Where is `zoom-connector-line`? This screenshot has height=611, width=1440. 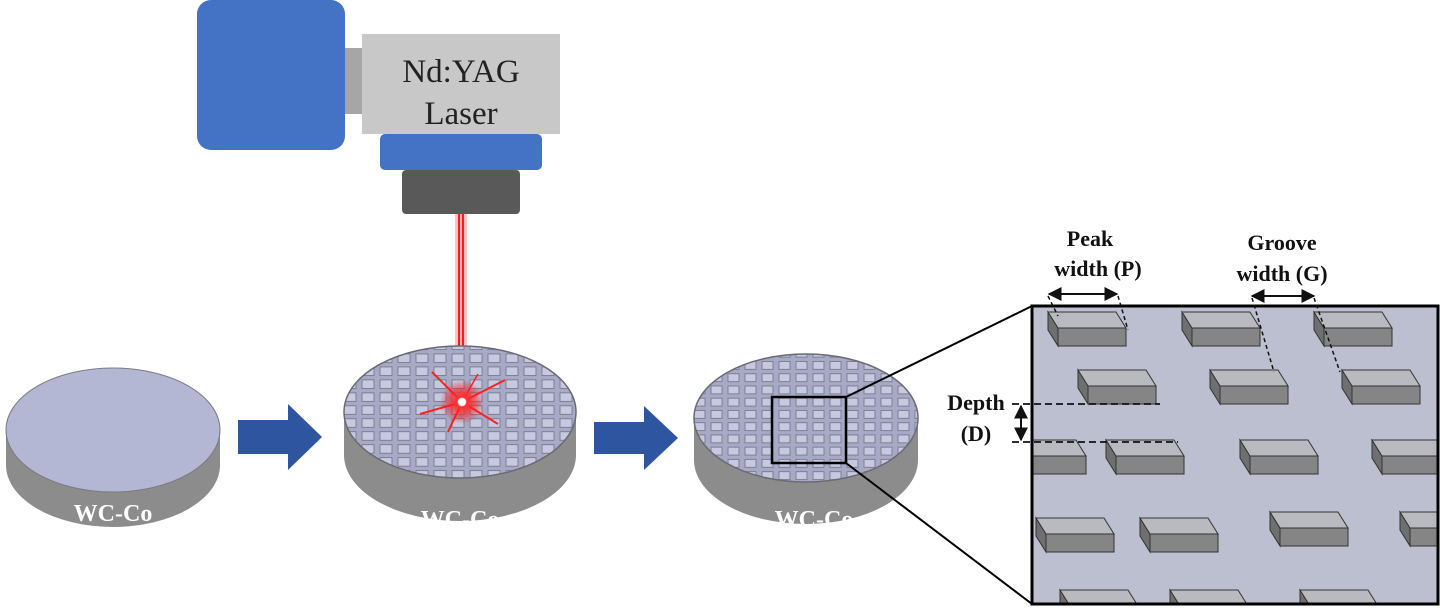
zoom-connector-line is located at coordinates (939, 351).